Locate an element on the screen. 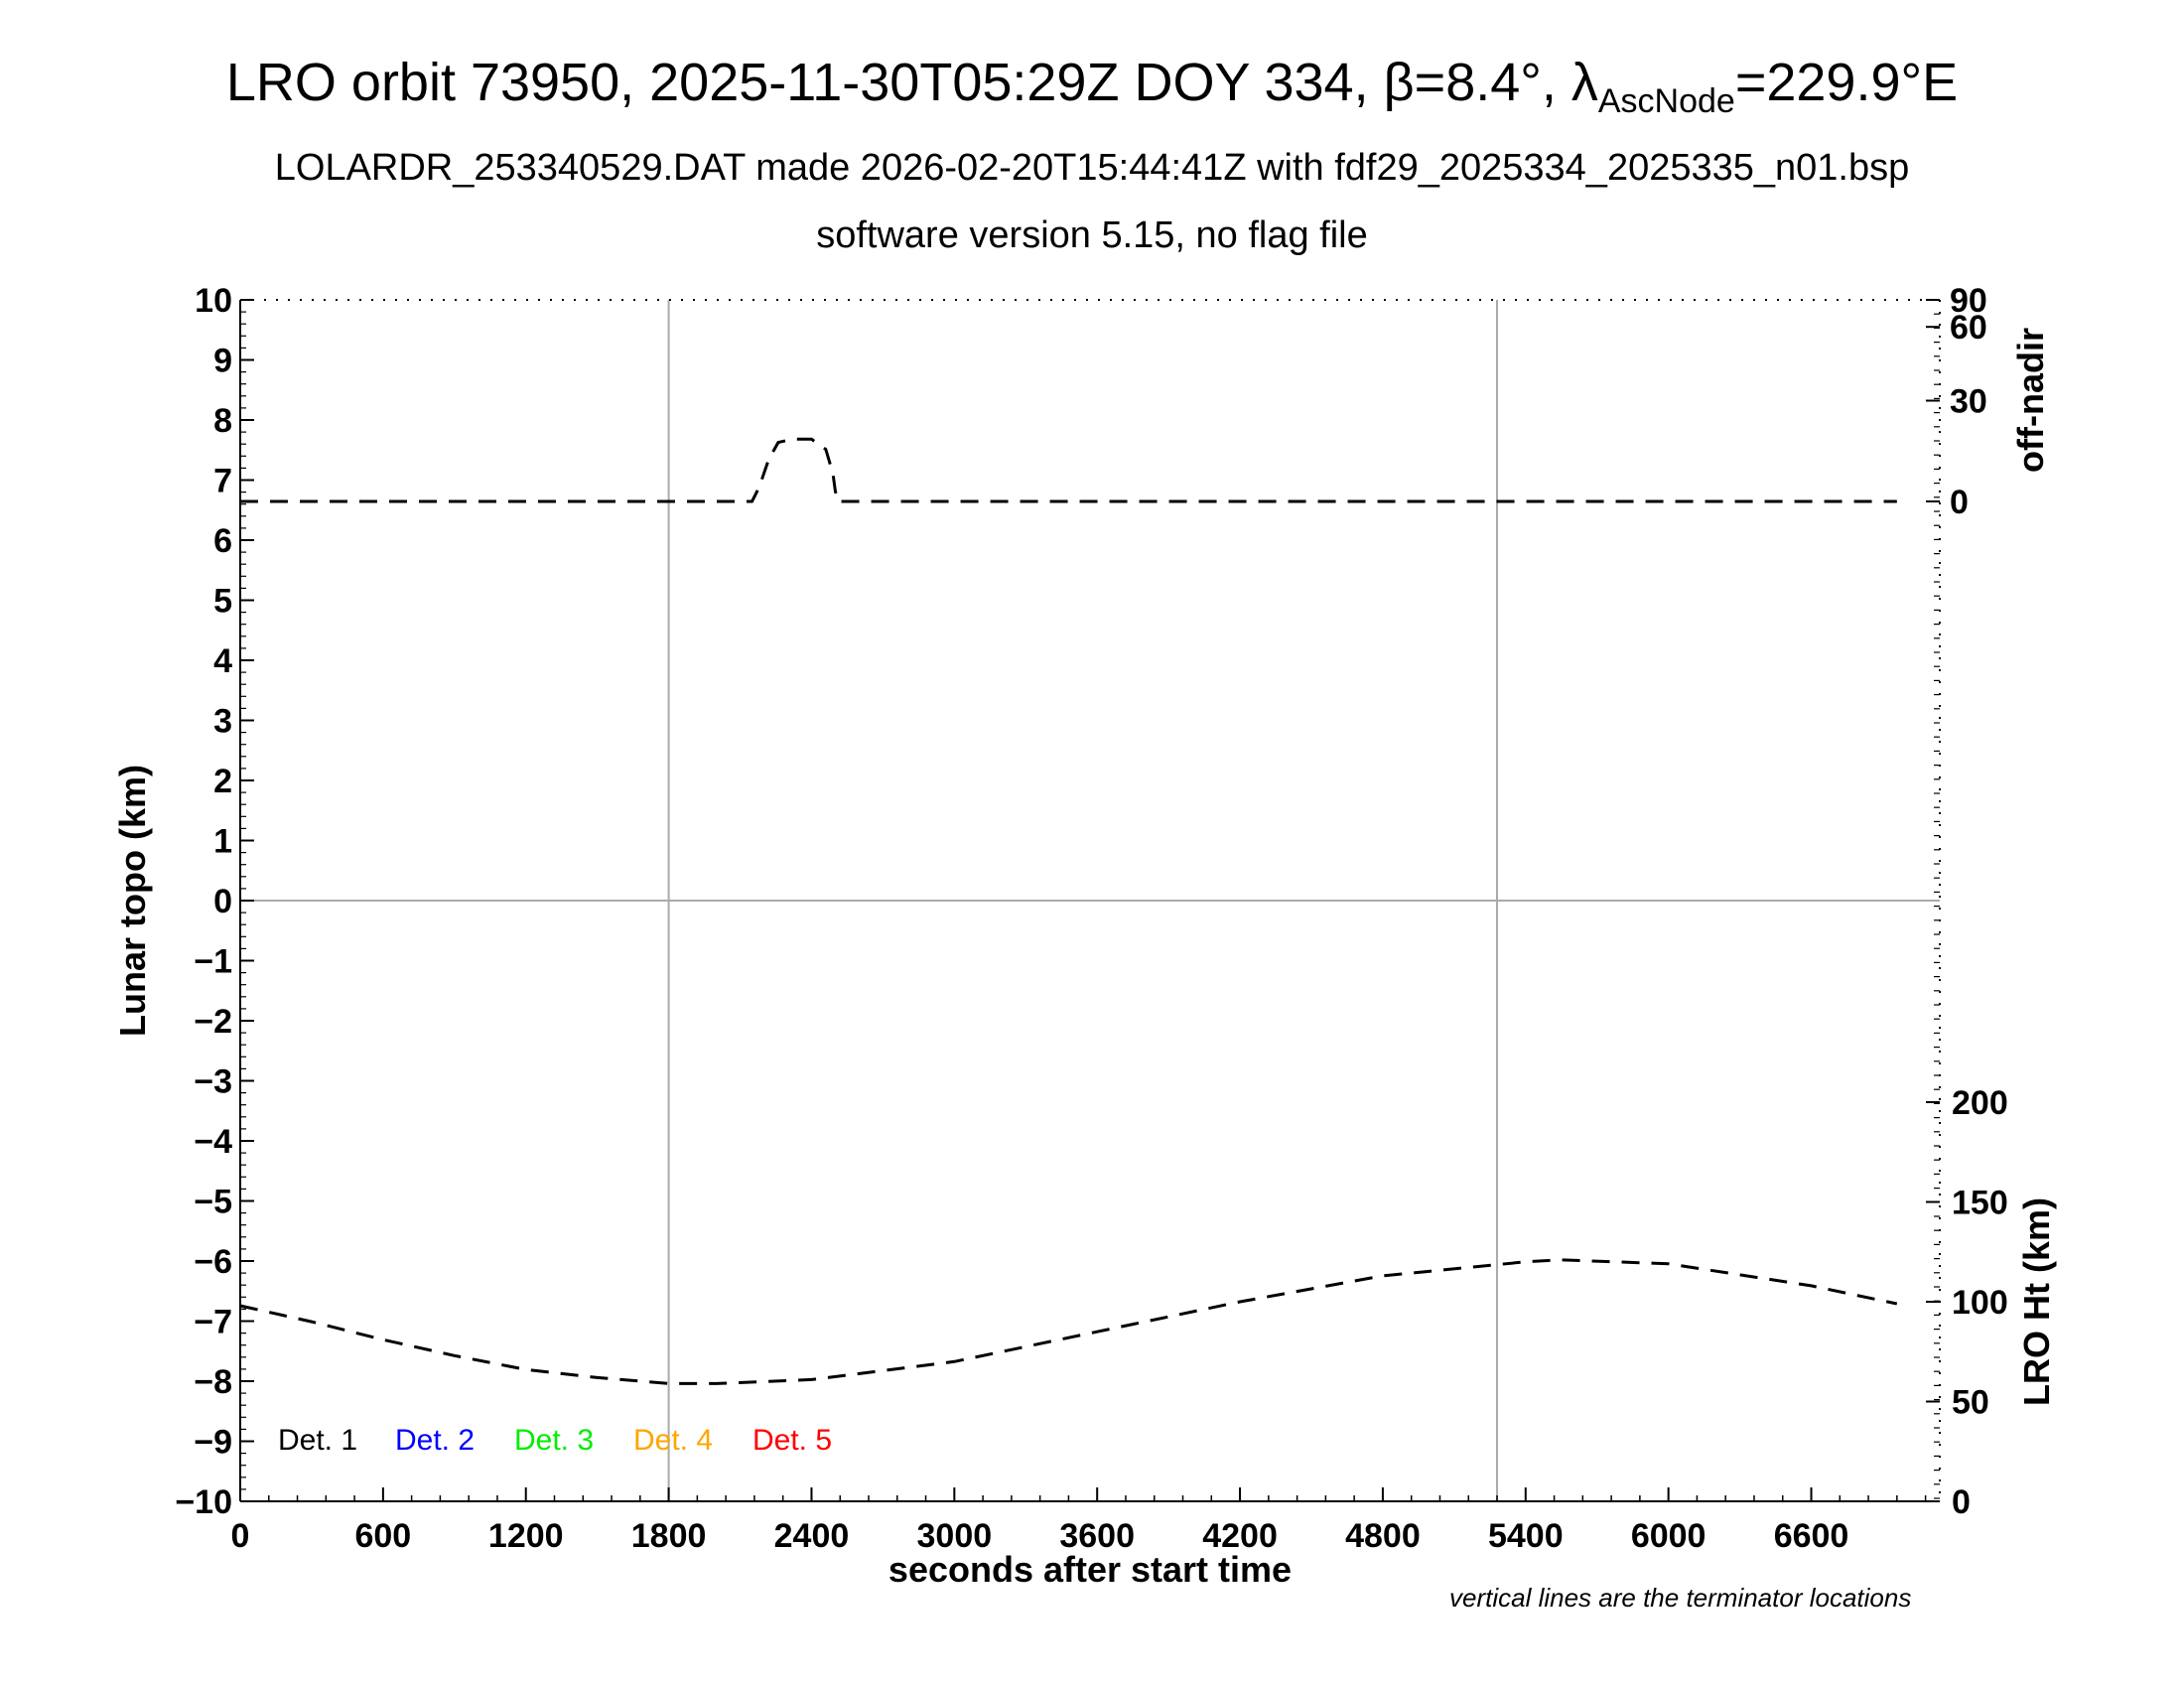 Image resolution: width=2184 pixels, height=1688 pixels. off-nadir-tick-label: 0 is located at coordinates (1959, 502).